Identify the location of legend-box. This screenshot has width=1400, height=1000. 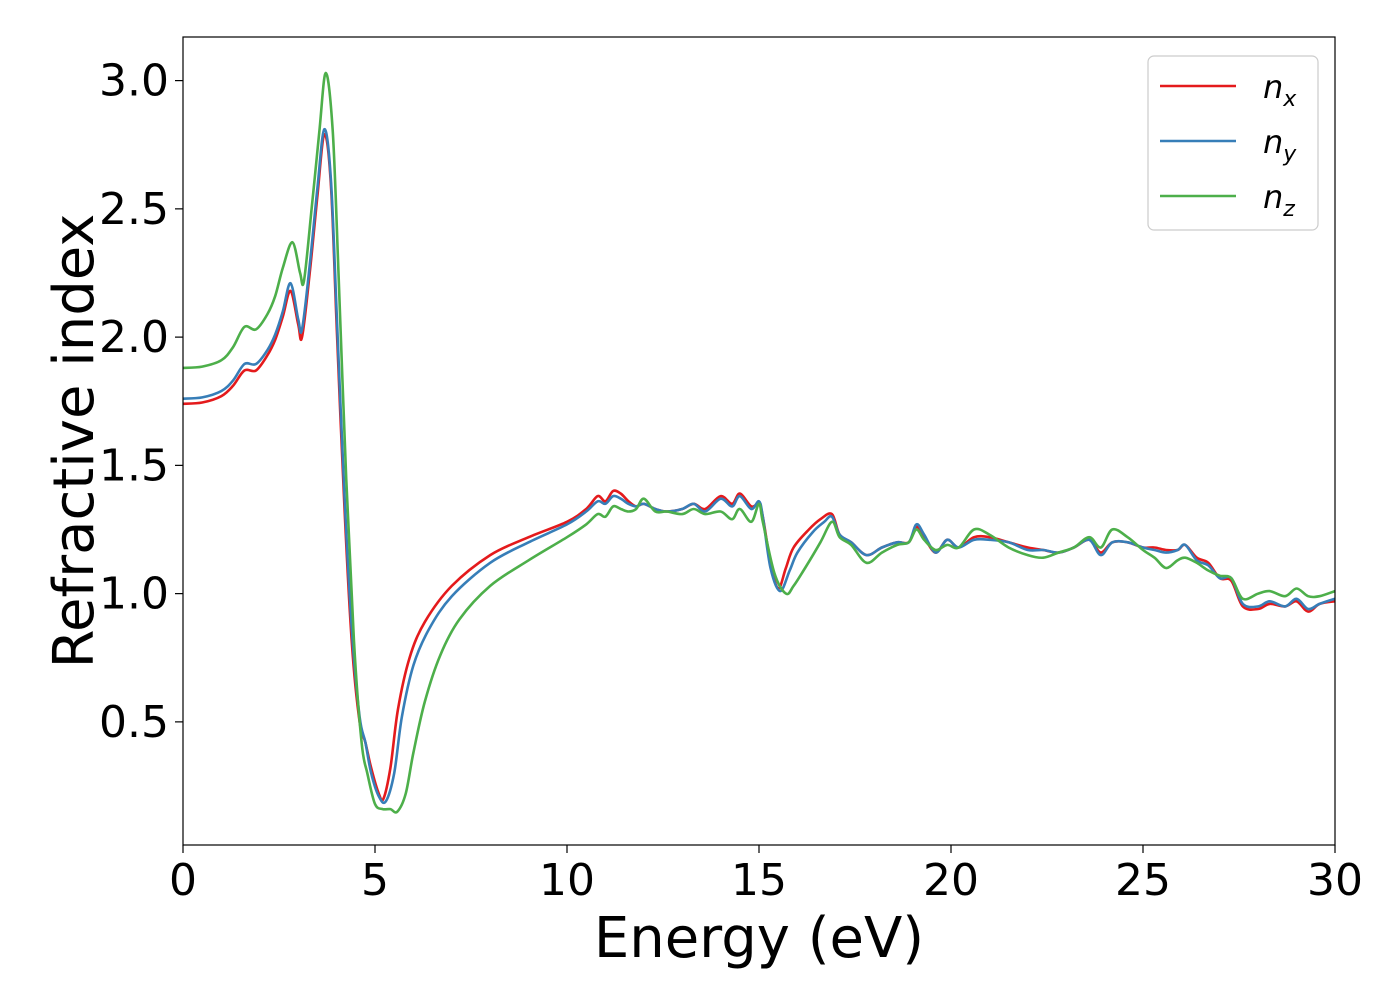
(1233, 143).